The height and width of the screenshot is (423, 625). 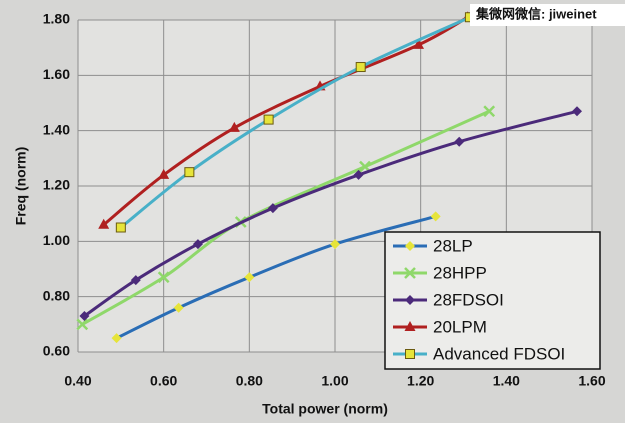 I want to click on y-tick-label: 1.40, so click(x=56, y=129).